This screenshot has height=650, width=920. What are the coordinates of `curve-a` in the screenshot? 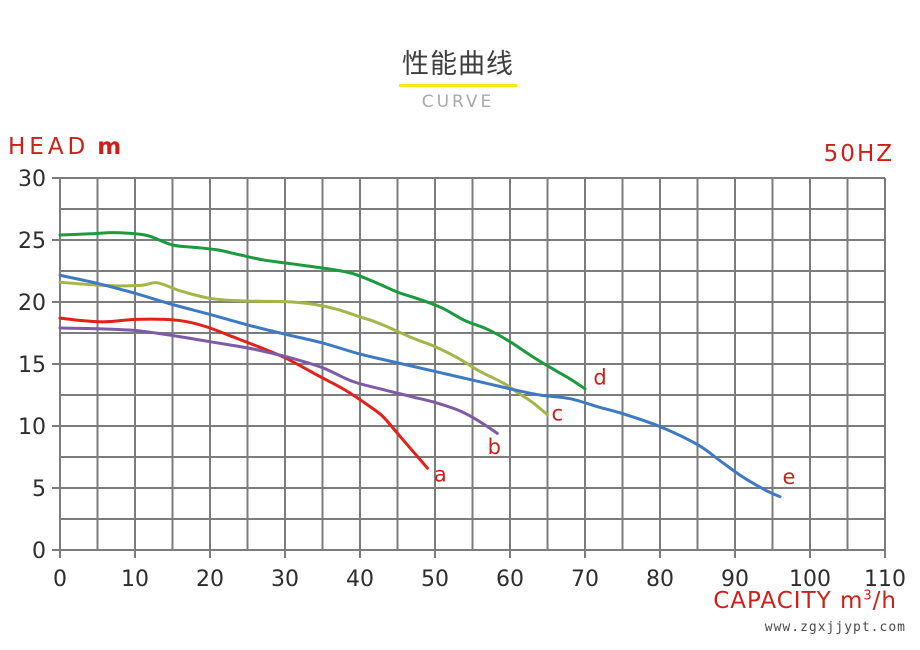 It's located at (243, 393).